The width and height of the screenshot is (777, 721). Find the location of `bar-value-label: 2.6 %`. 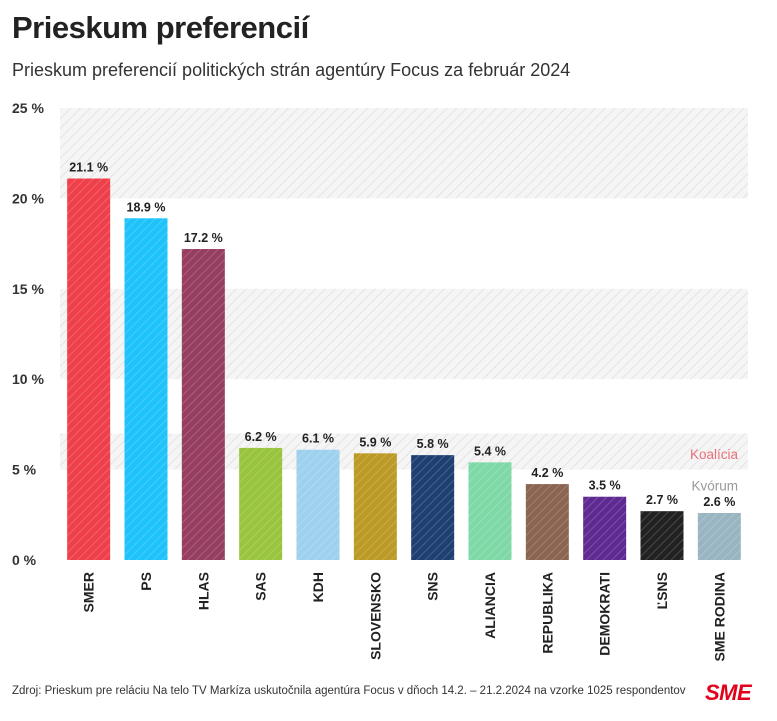

bar-value-label: 2.6 % is located at coordinates (719, 502).